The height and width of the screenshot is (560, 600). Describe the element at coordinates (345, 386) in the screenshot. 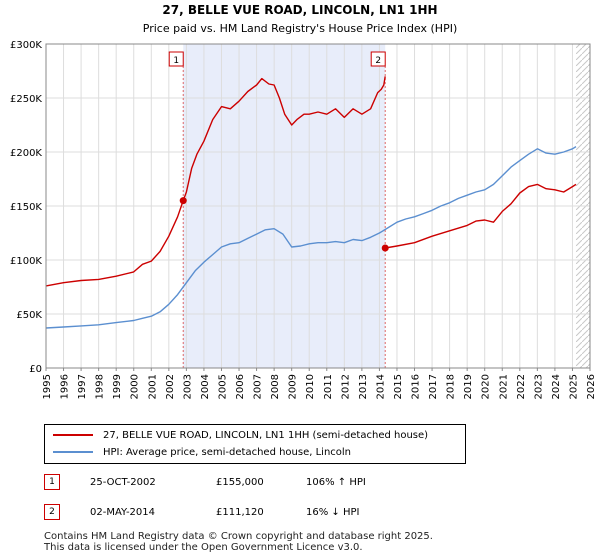

I see `x-tick-label: 2012` at that location.